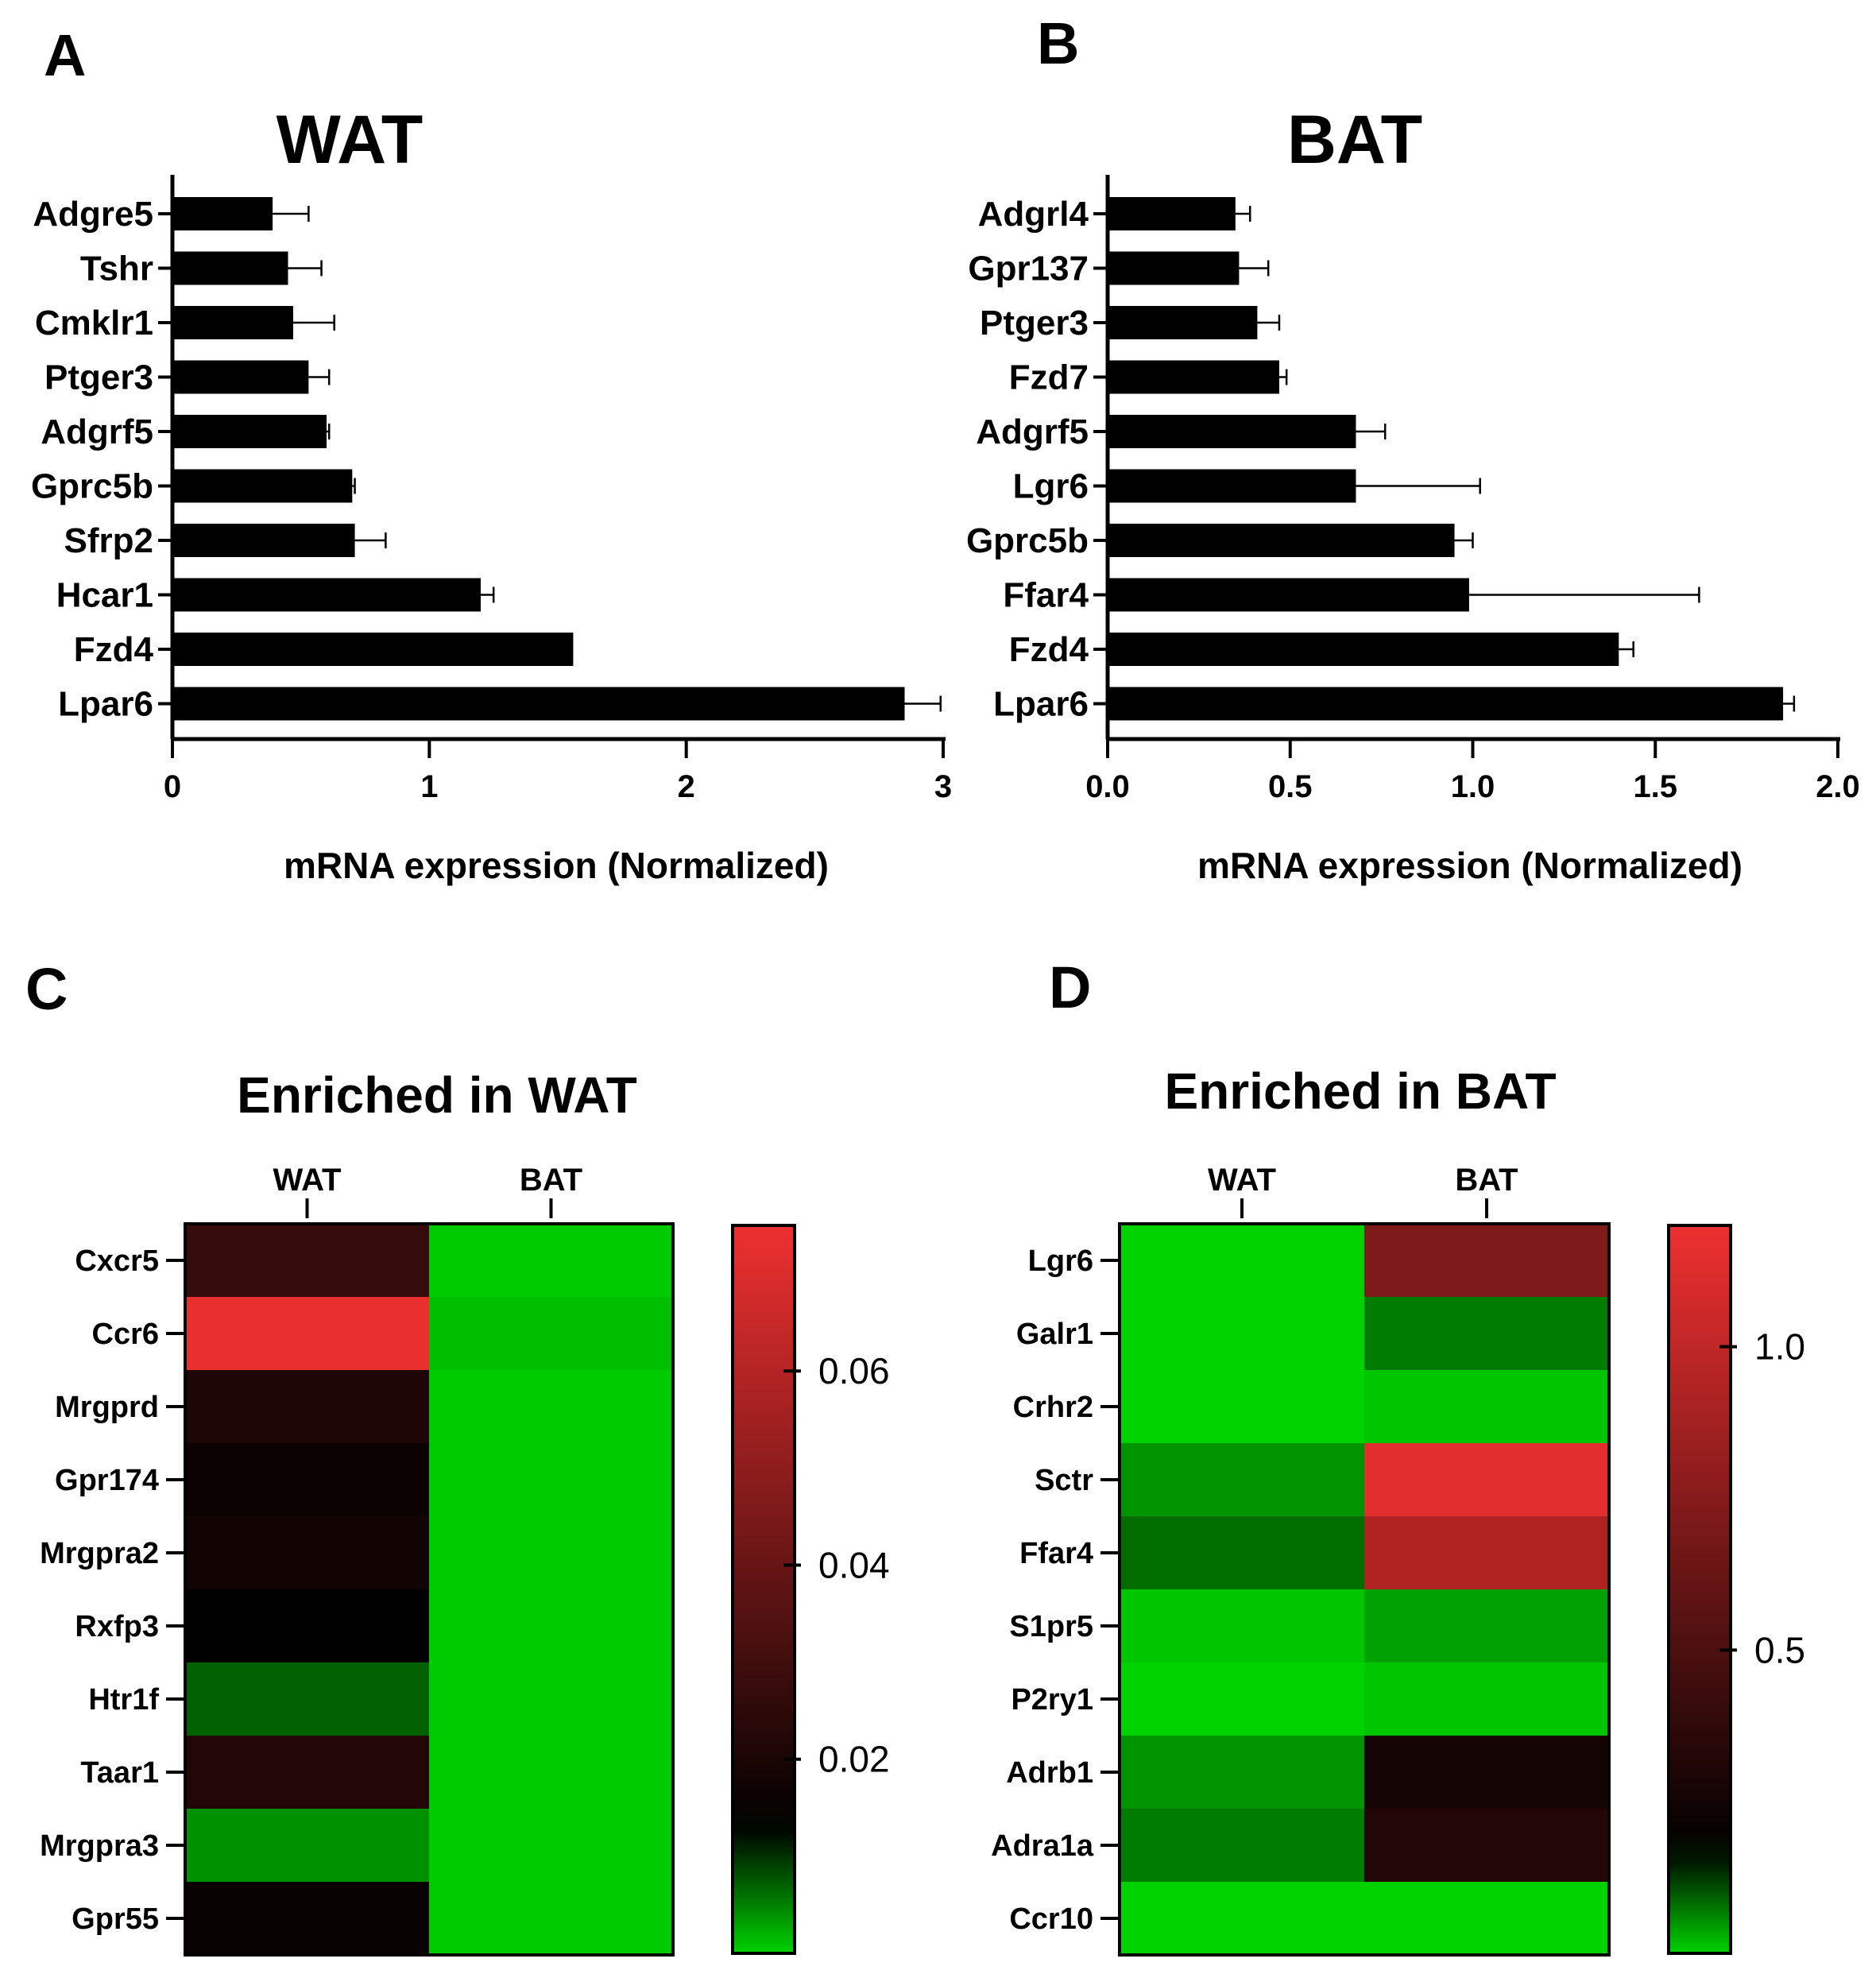  I want to click on panel-c-colorbar-tick-label: 0.02, so click(854, 1759).